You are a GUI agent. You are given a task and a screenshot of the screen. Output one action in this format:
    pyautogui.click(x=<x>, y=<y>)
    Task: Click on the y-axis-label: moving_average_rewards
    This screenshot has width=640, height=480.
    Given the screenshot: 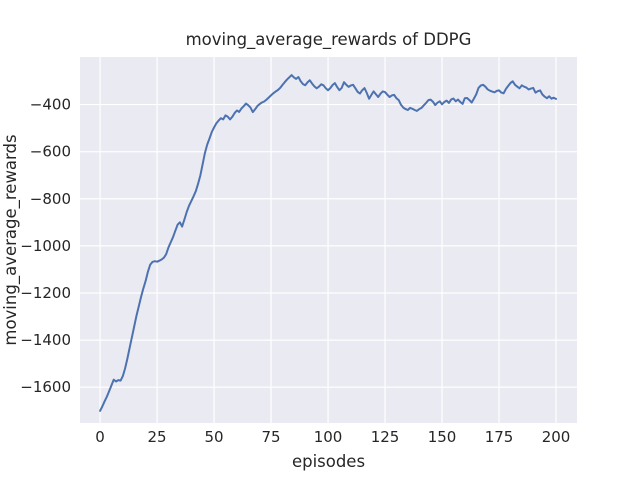 What is the action you would take?
    pyautogui.click(x=11, y=239)
    